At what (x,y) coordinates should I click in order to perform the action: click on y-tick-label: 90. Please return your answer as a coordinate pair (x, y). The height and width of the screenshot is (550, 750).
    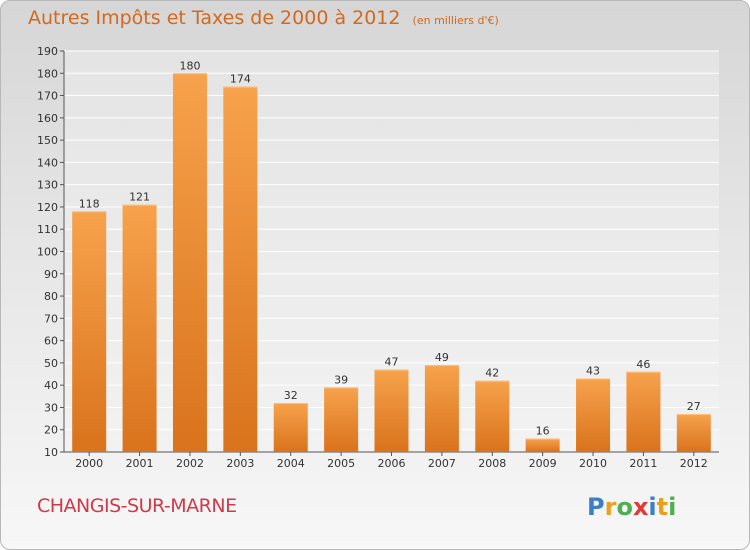
    Looking at the image, I should click on (51, 274).